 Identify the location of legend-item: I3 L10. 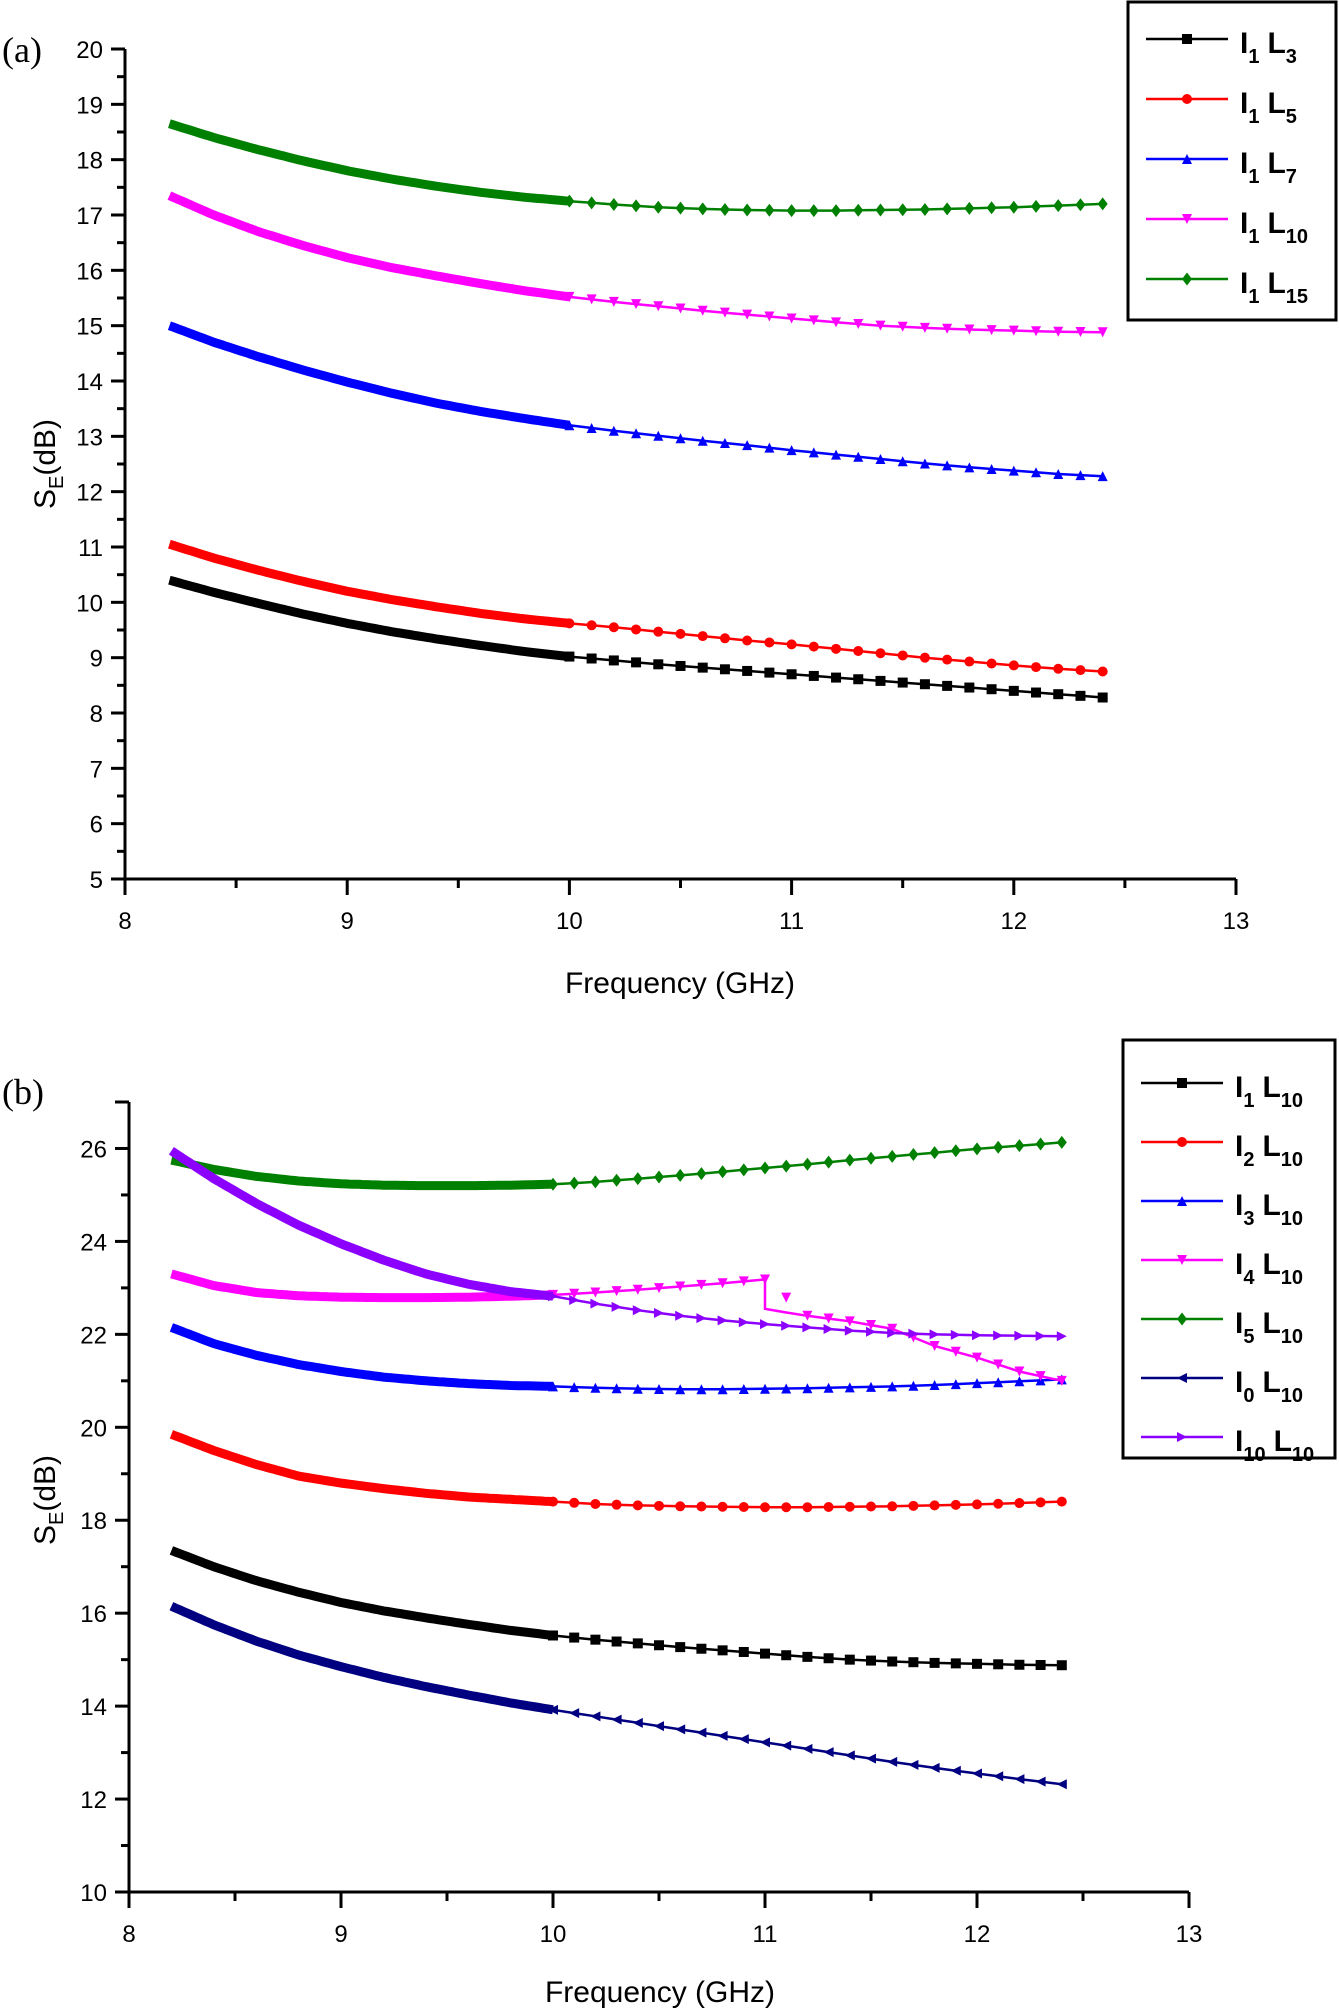
(1222, 1209).